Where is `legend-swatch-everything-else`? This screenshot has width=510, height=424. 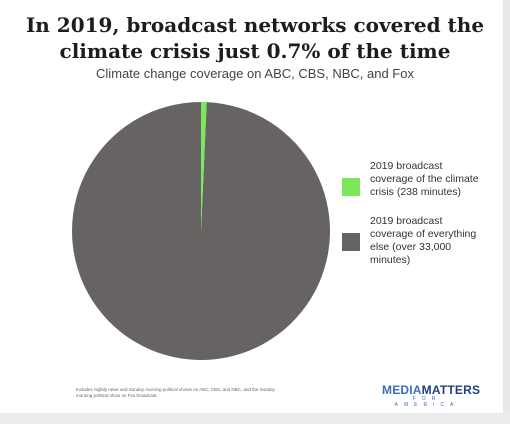
legend-swatch-everything-else is located at coordinates (351, 242).